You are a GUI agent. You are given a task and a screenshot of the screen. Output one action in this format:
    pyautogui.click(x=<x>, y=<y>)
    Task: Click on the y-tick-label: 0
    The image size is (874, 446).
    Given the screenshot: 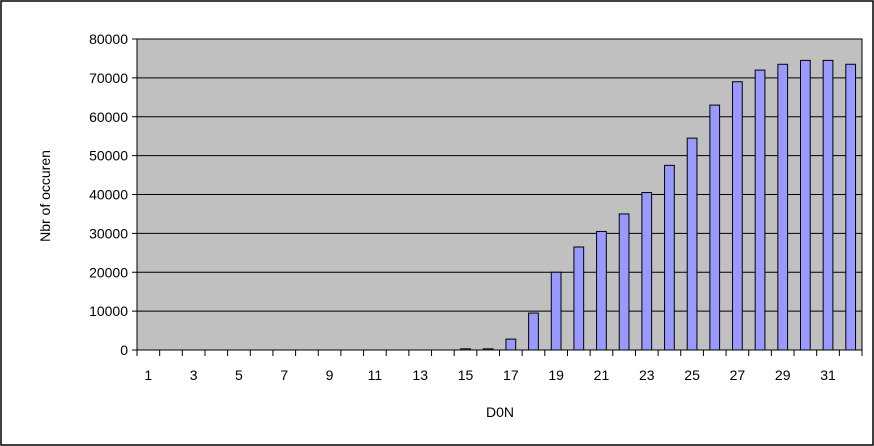 What is the action you would take?
    pyautogui.click(x=124, y=350)
    